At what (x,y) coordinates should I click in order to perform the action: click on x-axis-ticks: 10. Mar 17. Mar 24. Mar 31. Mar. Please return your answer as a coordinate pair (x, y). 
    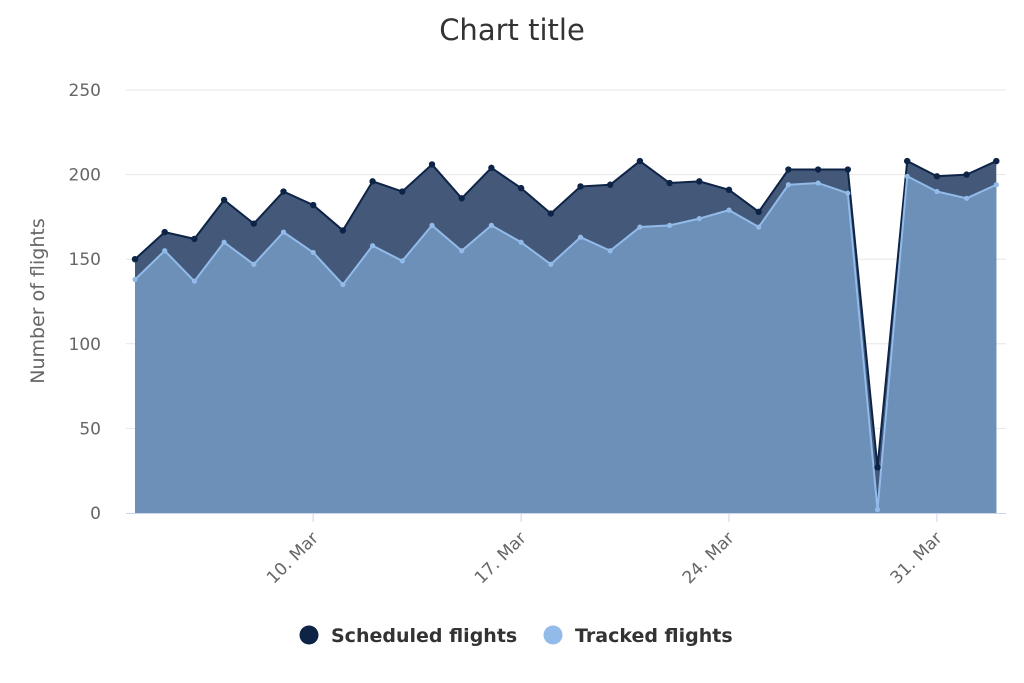
    Looking at the image, I should click on (604, 550).